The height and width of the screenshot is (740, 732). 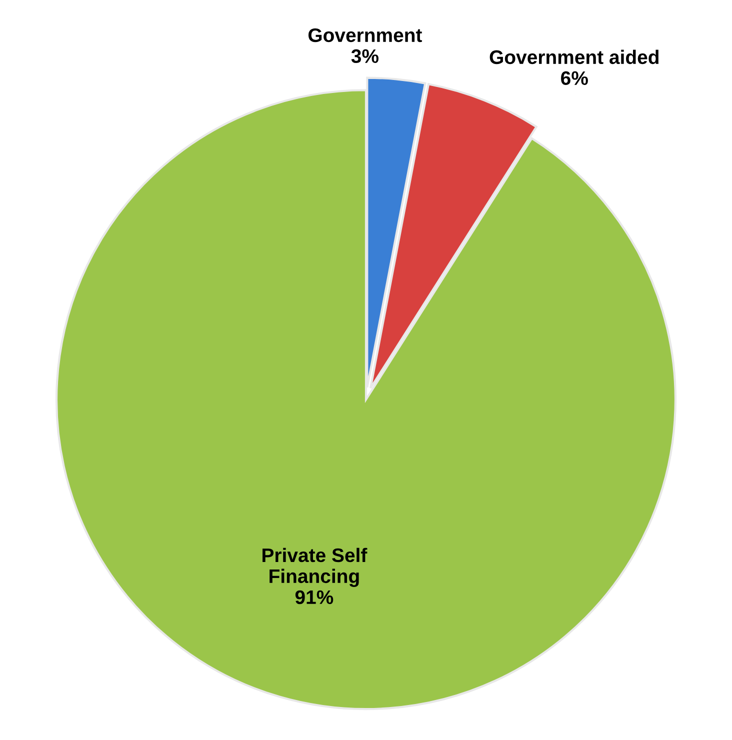 What do you see at coordinates (574, 57) in the screenshot?
I see `slice-label: Government aided` at bounding box center [574, 57].